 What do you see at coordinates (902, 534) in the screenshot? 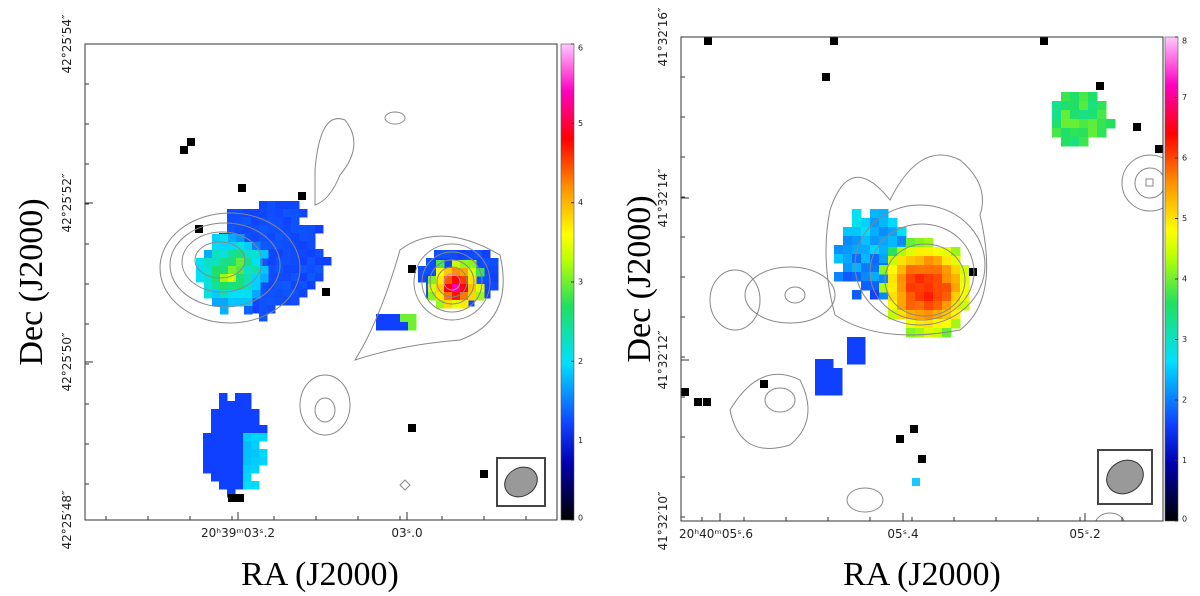
I see `x-tick-label: 05ˢ.4` at bounding box center [902, 534].